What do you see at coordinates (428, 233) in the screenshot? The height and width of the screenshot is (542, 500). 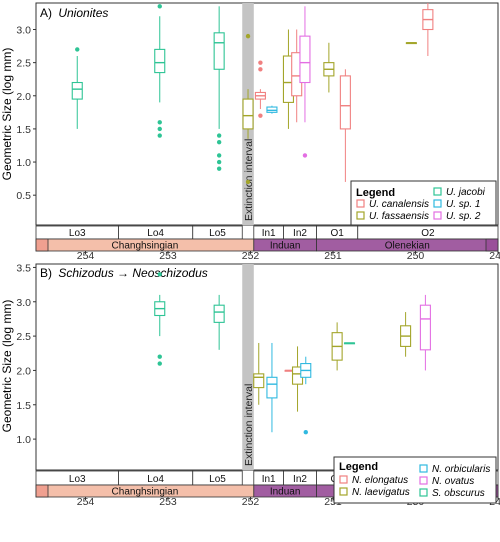 I see `zone-label: O2` at bounding box center [428, 233].